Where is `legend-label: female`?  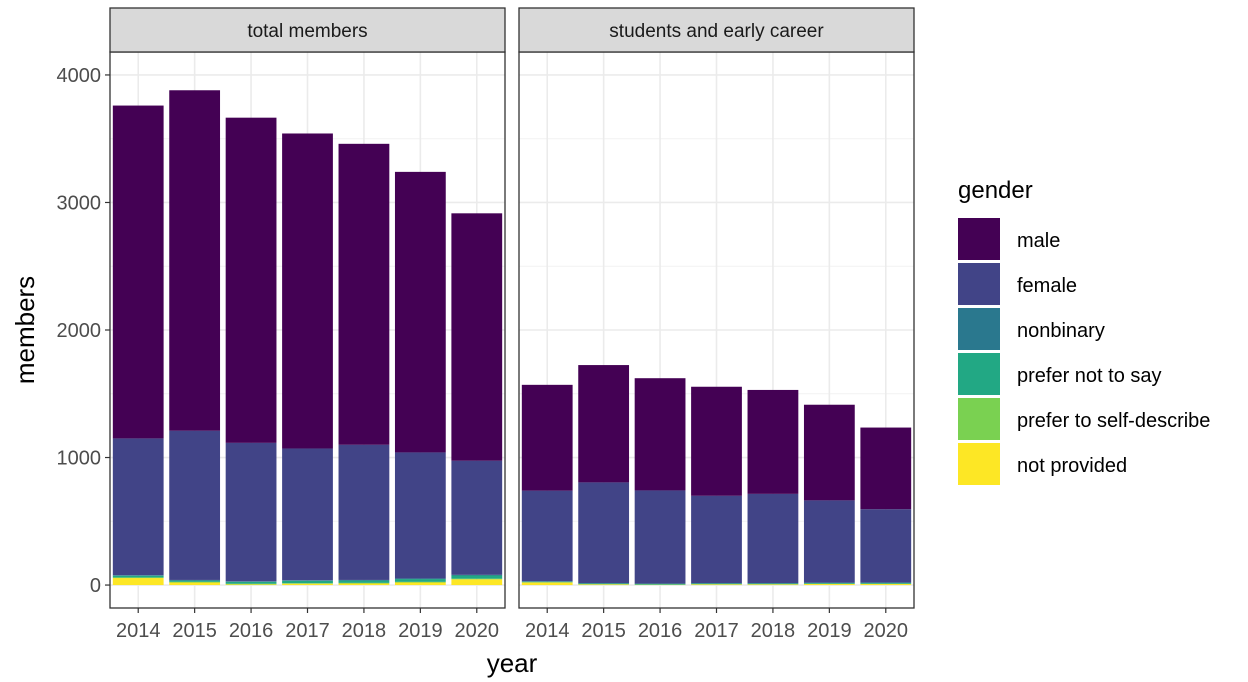
legend-label: female is located at coordinates (1047, 286).